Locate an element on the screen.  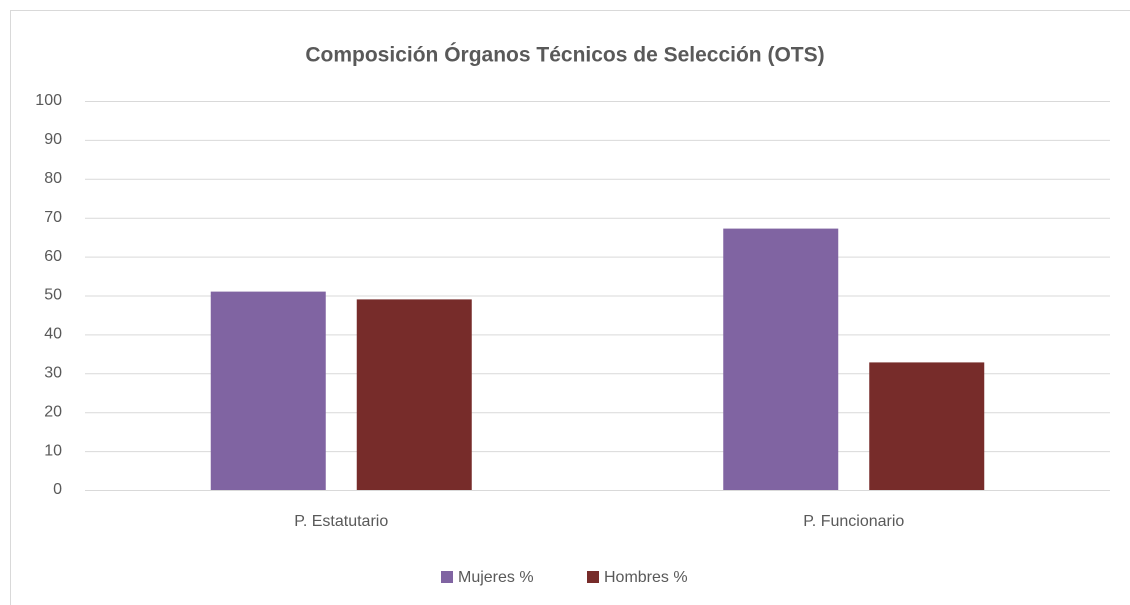
x-tick-label: P. Funcionario is located at coordinates (853, 521).